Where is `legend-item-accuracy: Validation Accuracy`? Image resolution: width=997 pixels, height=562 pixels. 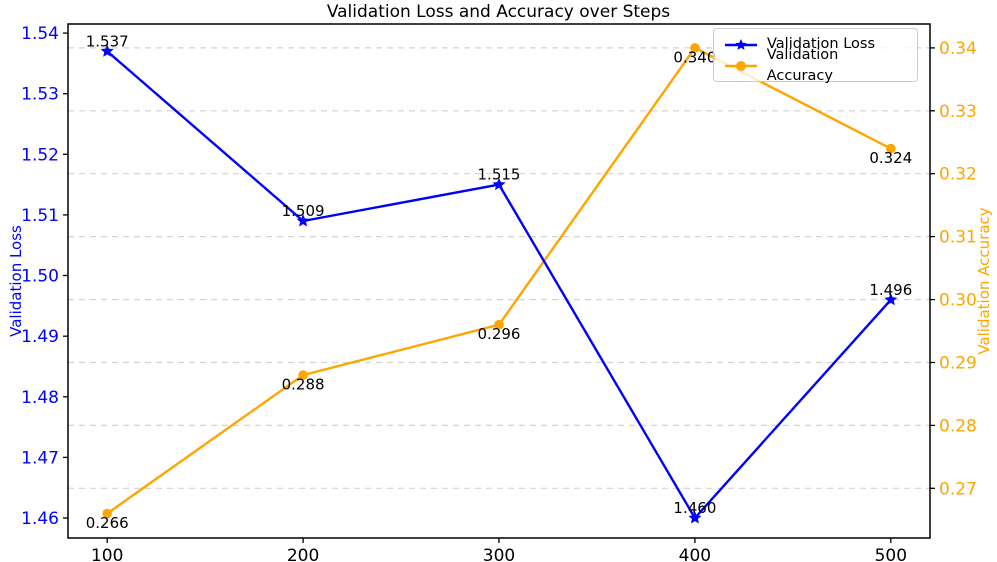 legend-item-accuracy: Validation Accuracy is located at coordinates (815, 65).